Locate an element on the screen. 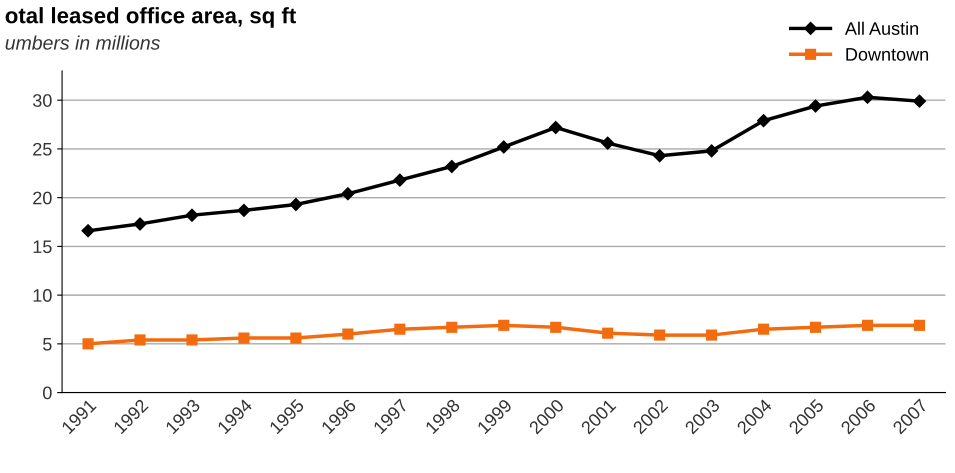  y-tick-label: 20 is located at coordinates (42, 198).